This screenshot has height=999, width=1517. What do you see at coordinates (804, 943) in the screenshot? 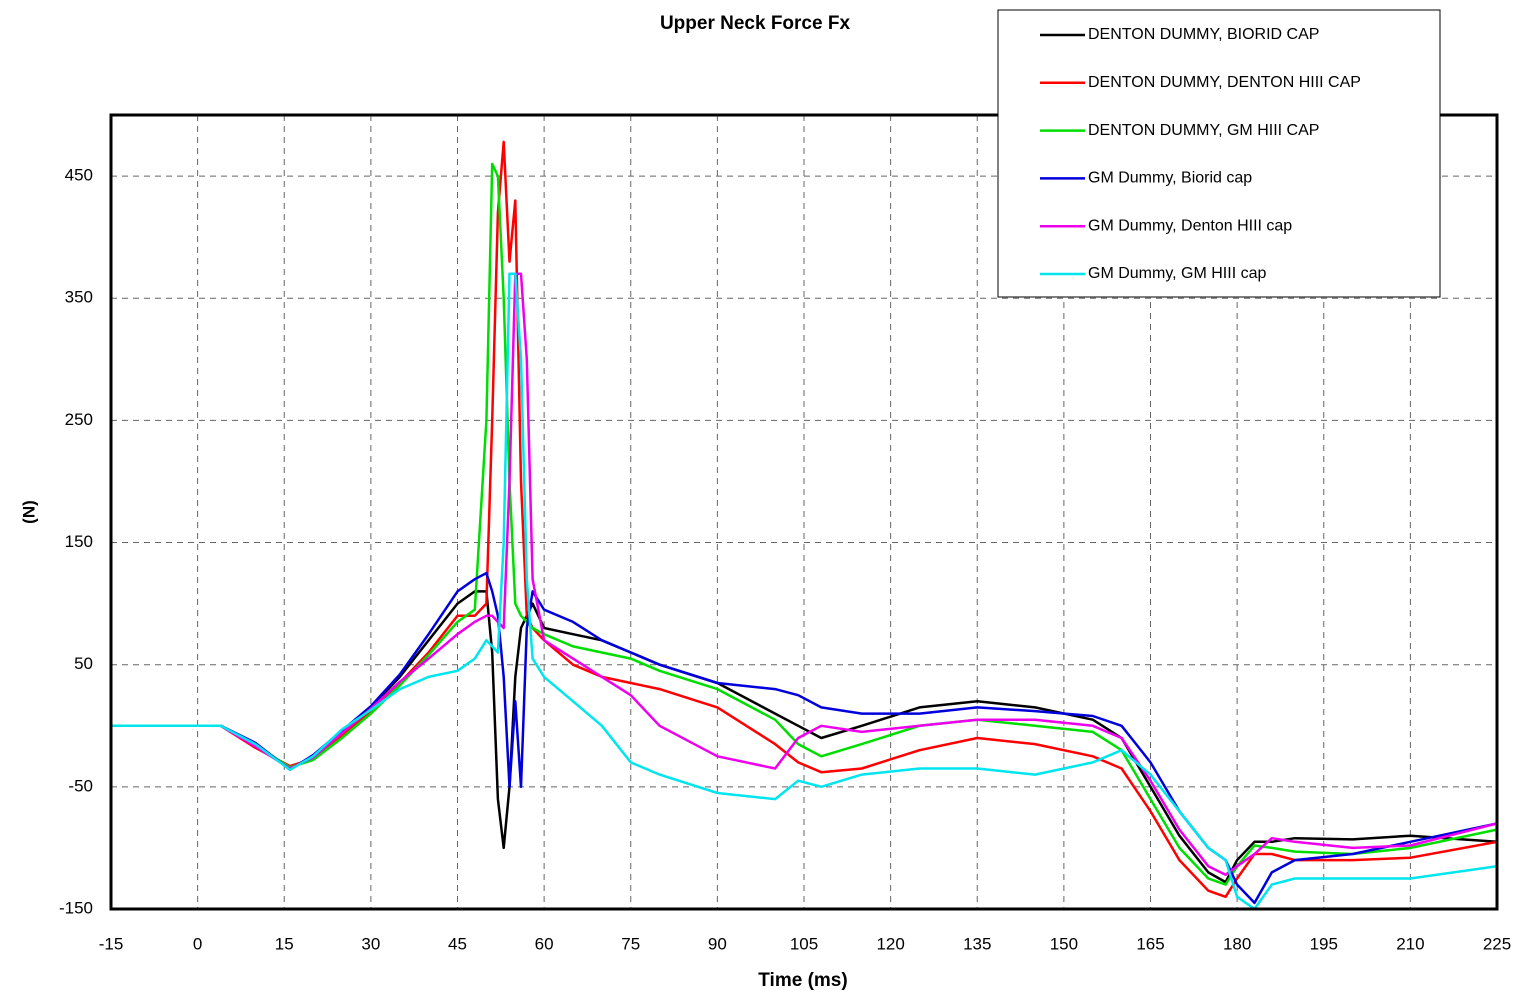
I see `x-tick-label: 105` at bounding box center [804, 943].